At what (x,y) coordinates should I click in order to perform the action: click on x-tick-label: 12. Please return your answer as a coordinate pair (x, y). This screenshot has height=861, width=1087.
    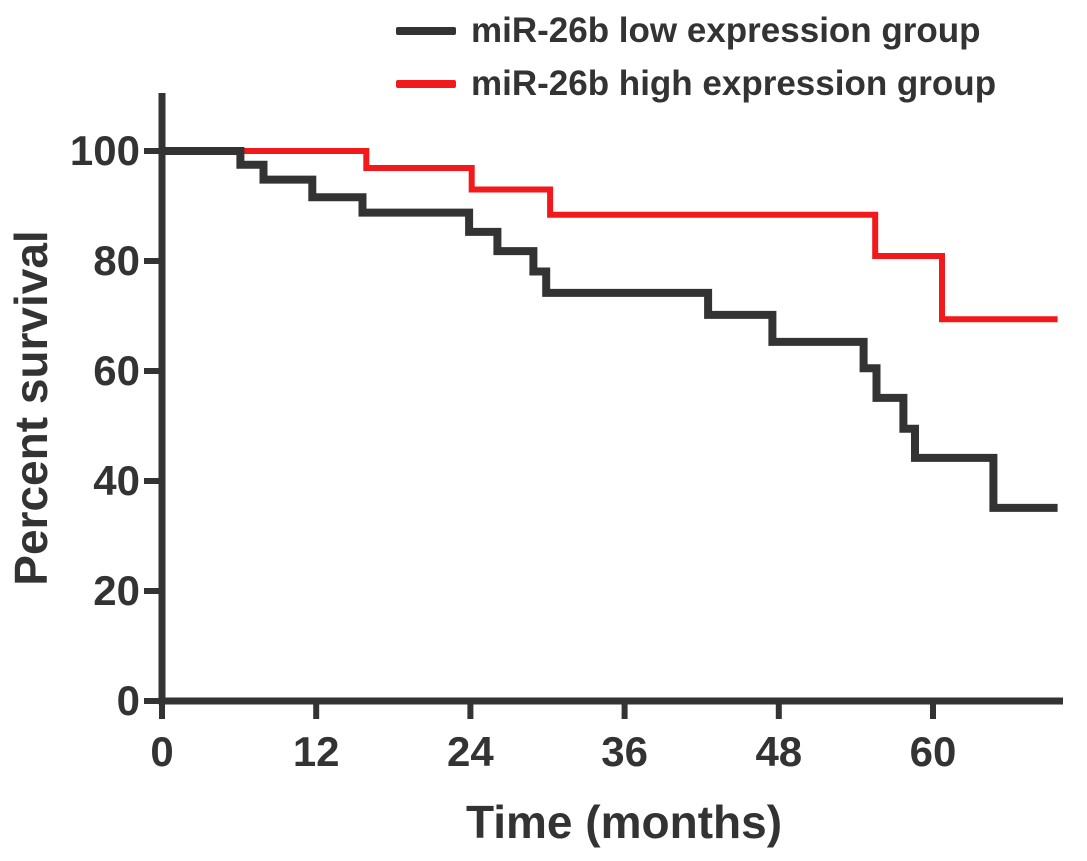
    Looking at the image, I should click on (316, 751).